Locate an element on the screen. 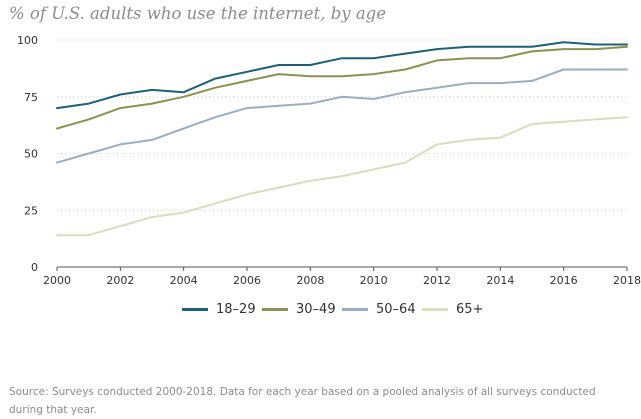 Image resolution: width=641 pixels, height=419 pixels. legend-item-30-49: 30–49 is located at coordinates (299, 309).